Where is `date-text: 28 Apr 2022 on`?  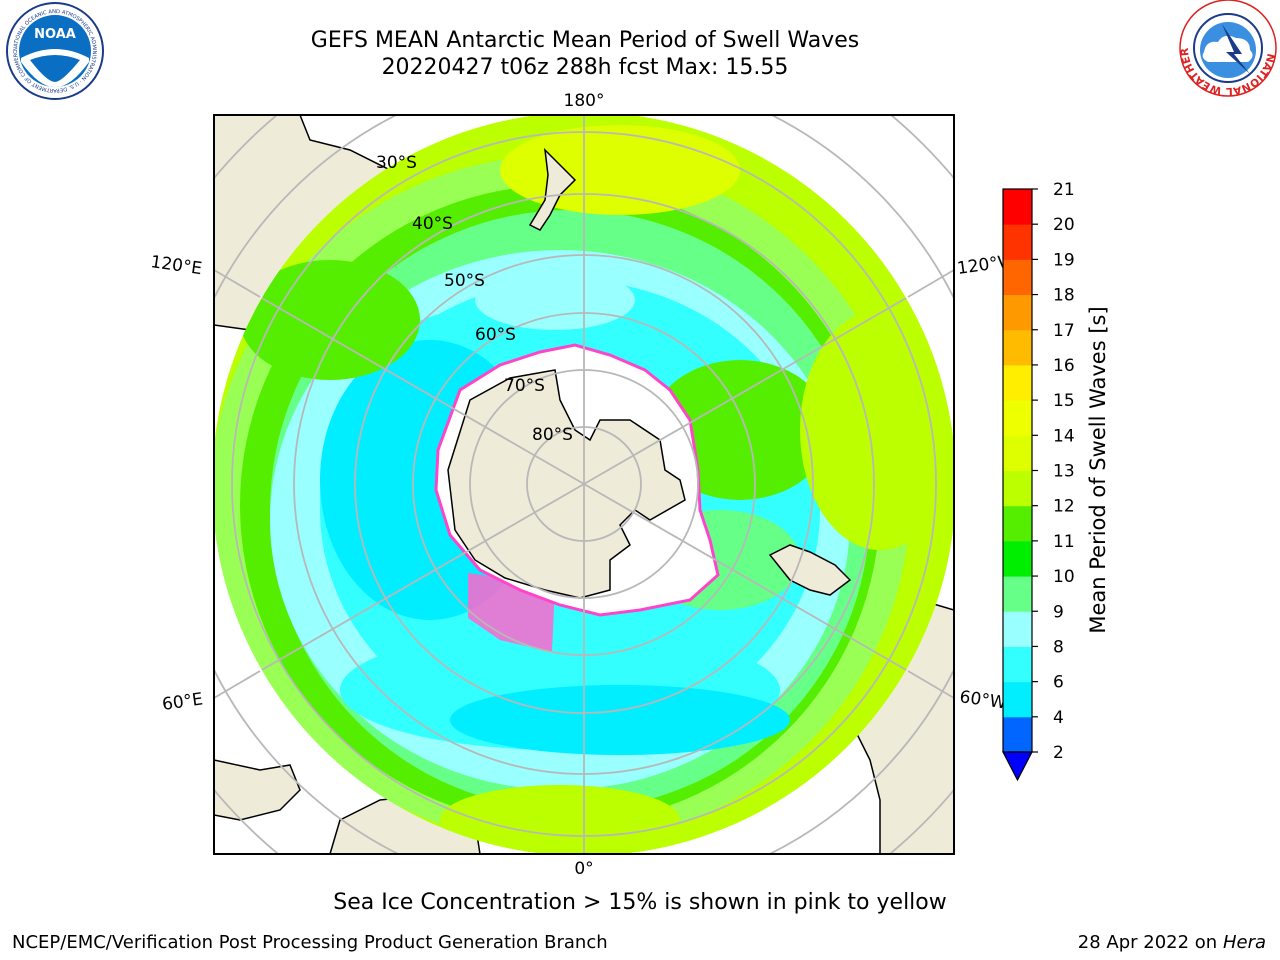 date-text: 28 Apr 2022 on is located at coordinates (1147, 942).